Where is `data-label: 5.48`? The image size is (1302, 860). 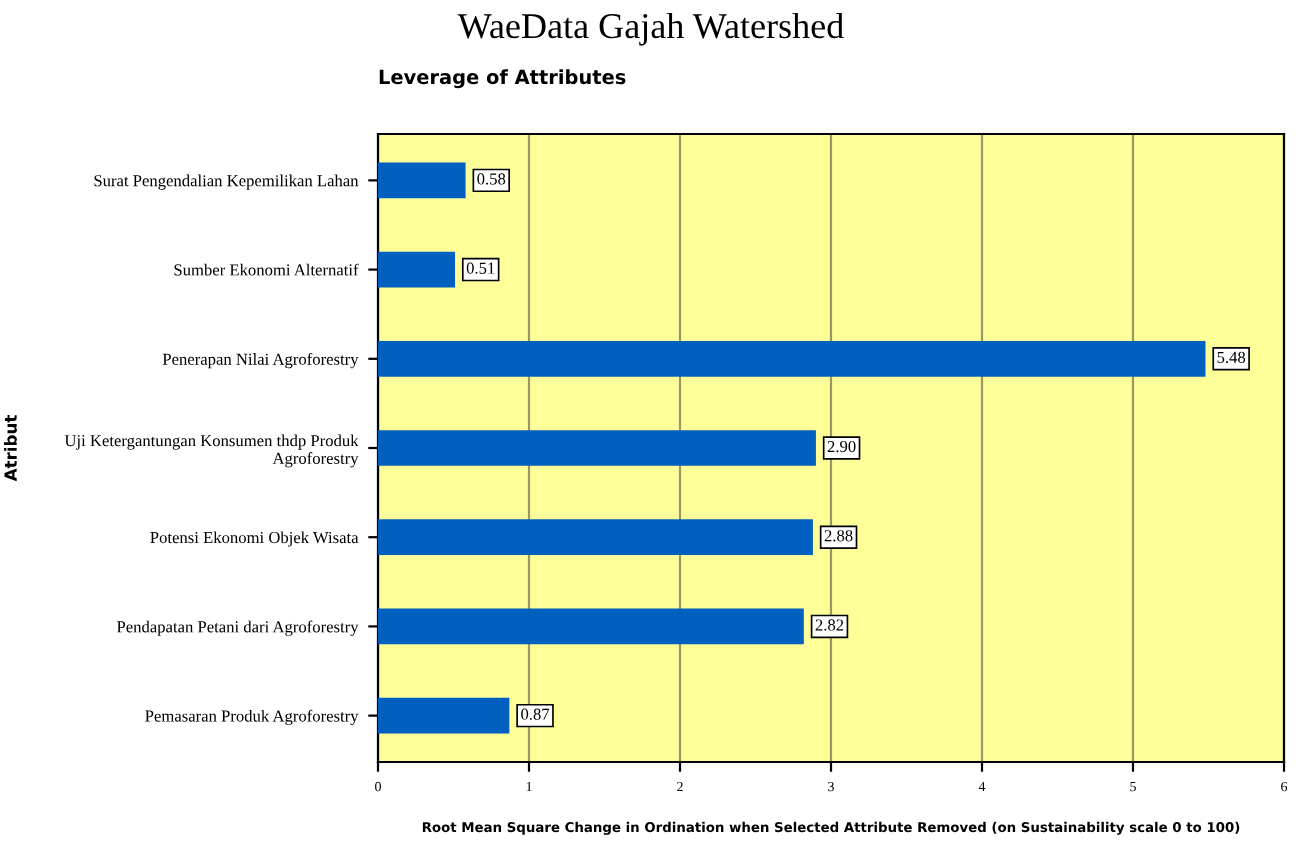 data-label: 5.48 is located at coordinates (1231, 357).